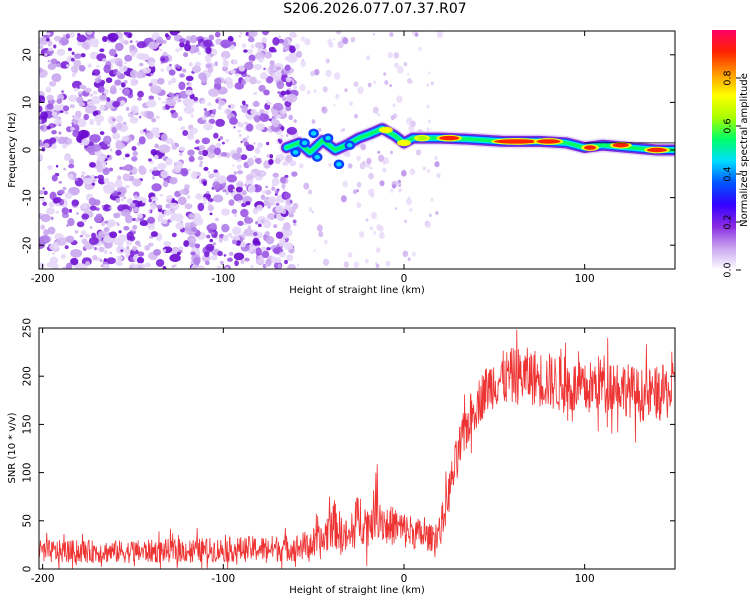 This screenshot has height=600, width=750. What do you see at coordinates (350, 145) in the screenshot?
I see `signal-onset-blob` at bounding box center [350, 145].